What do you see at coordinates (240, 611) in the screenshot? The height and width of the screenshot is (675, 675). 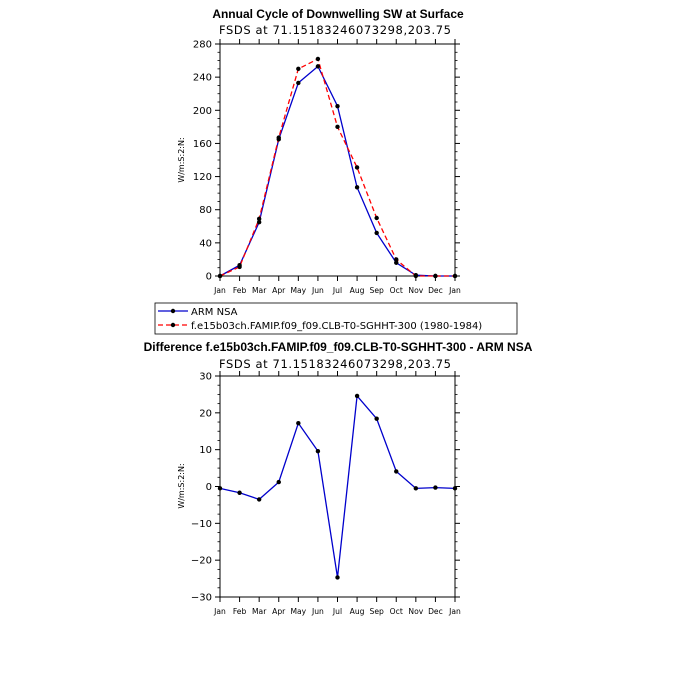 I see `chart-2-xtick-label: Feb` at bounding box center [240, 611].